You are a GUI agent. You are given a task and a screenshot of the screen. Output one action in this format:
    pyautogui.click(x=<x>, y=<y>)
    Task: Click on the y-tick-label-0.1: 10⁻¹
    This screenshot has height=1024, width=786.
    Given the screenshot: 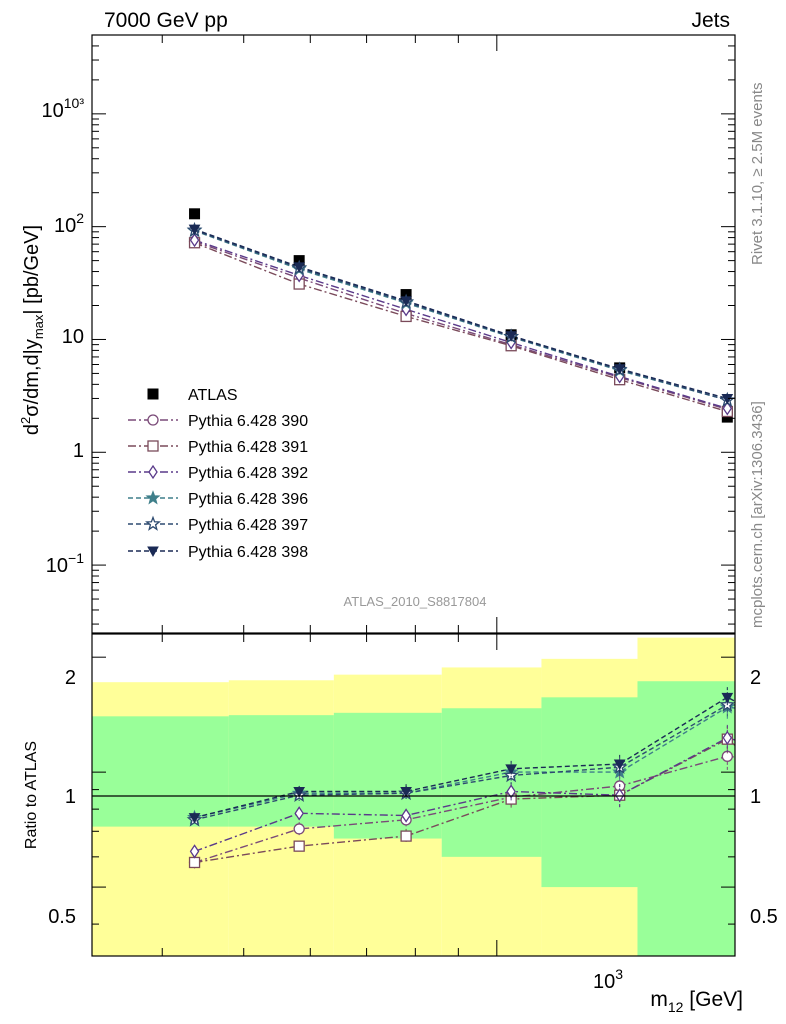 What is the action you would take?
    pyautogui.click(x=65, y=563)
    